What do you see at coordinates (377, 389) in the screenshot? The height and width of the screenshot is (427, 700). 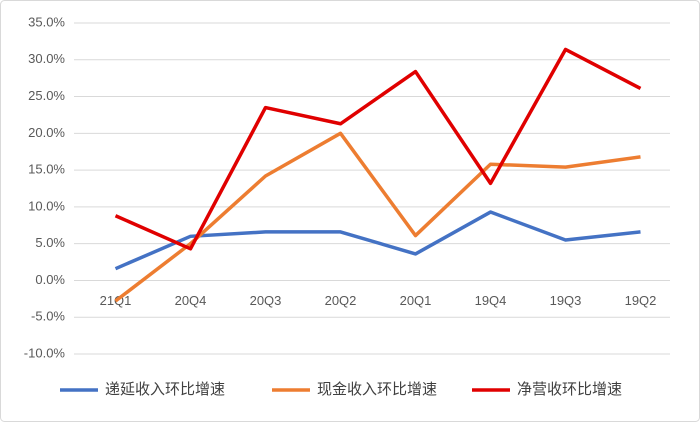 I see `legend-label: 现金收入环比增速` at bounding box center [377, 389].